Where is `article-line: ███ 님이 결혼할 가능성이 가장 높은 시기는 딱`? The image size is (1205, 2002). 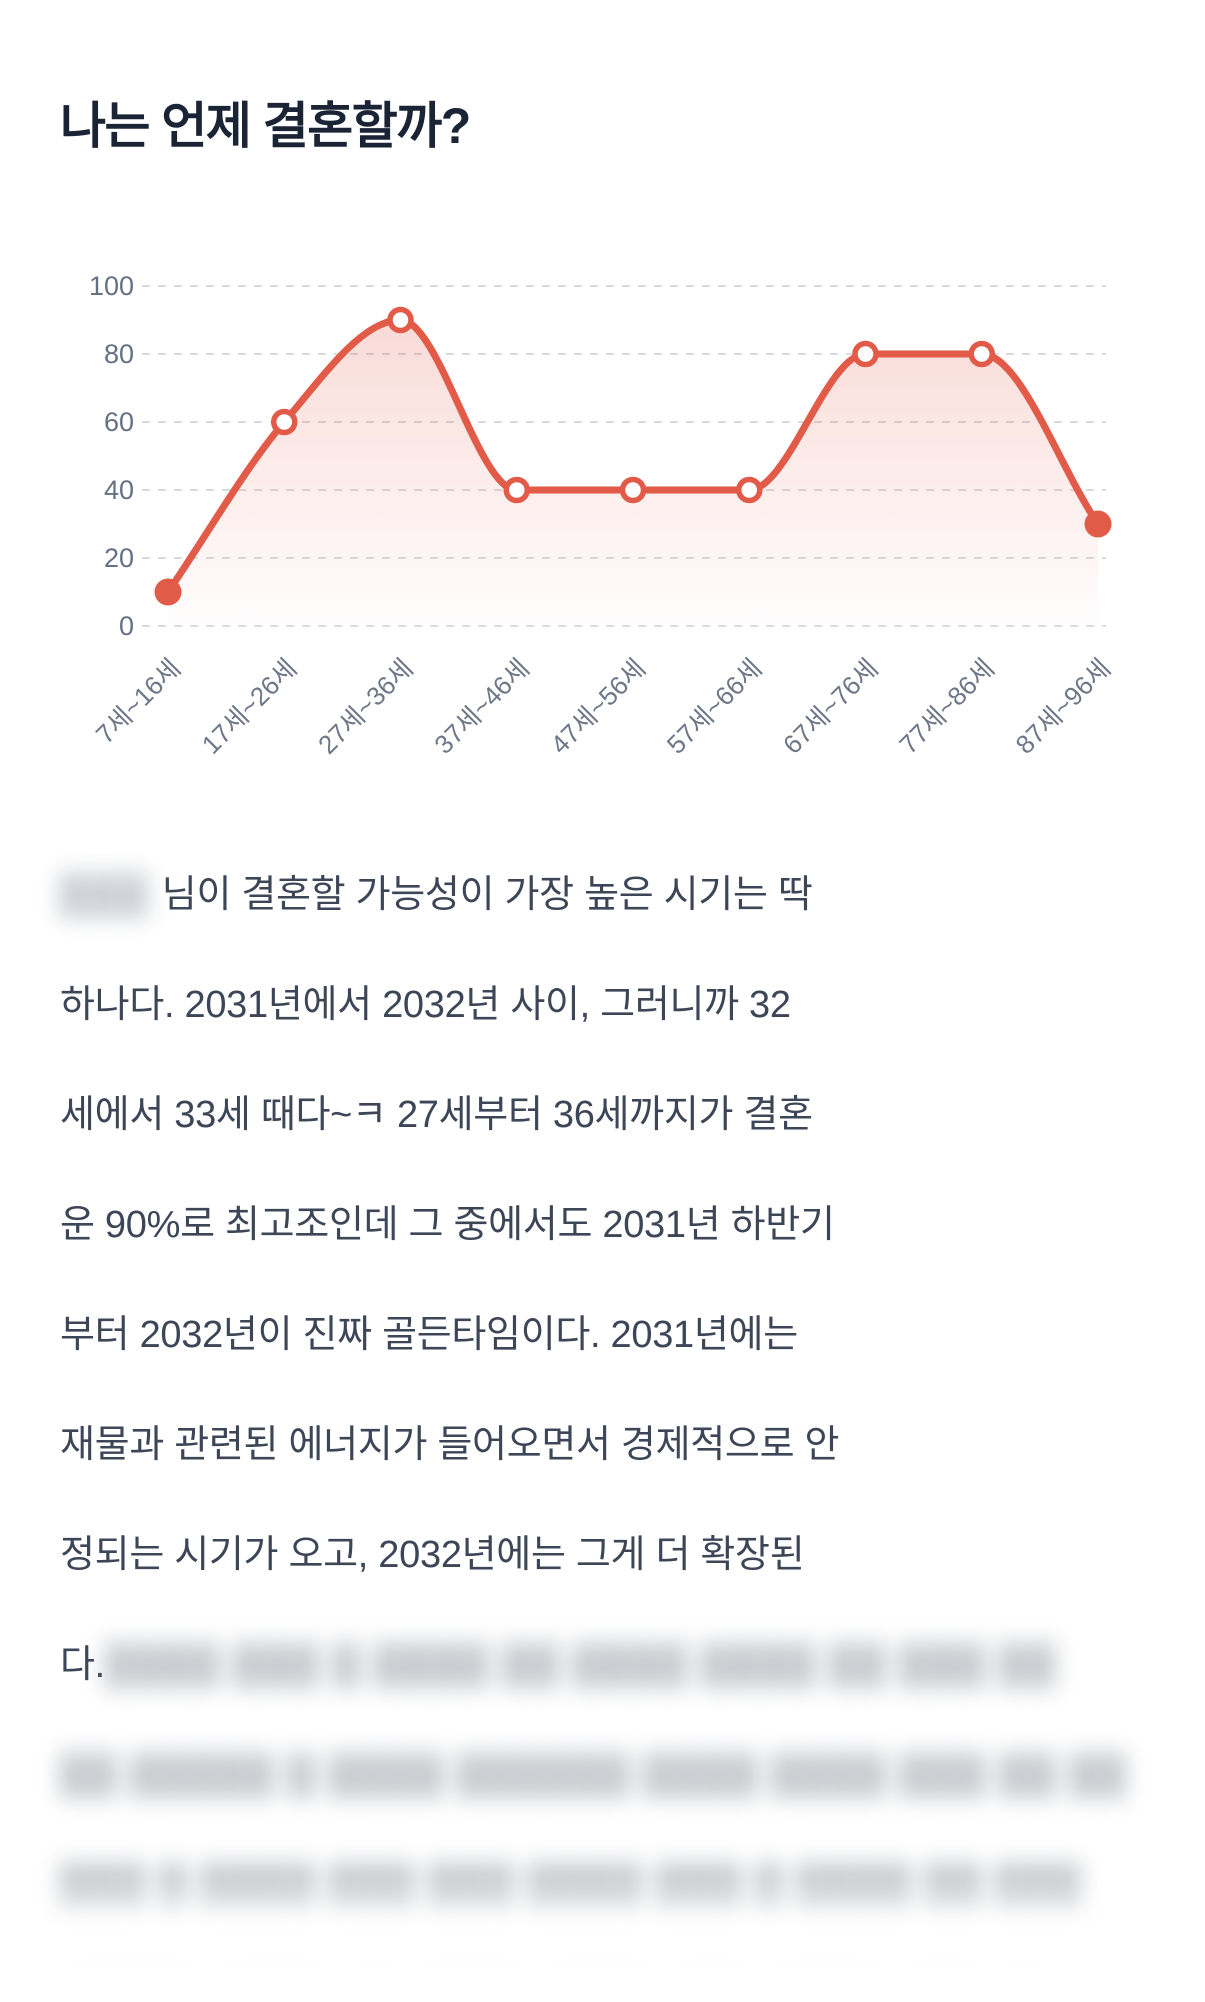
article-line: ███ 님이 결혼할 가능성이 가장 높은 시기는 딱 is located at coordinates (610, 893).